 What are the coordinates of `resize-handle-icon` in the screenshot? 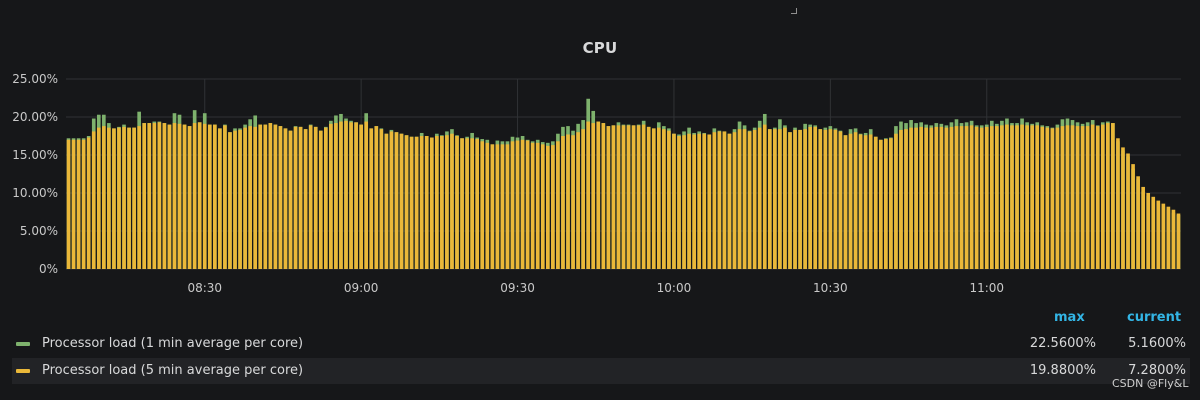 It's located at (794, 11).